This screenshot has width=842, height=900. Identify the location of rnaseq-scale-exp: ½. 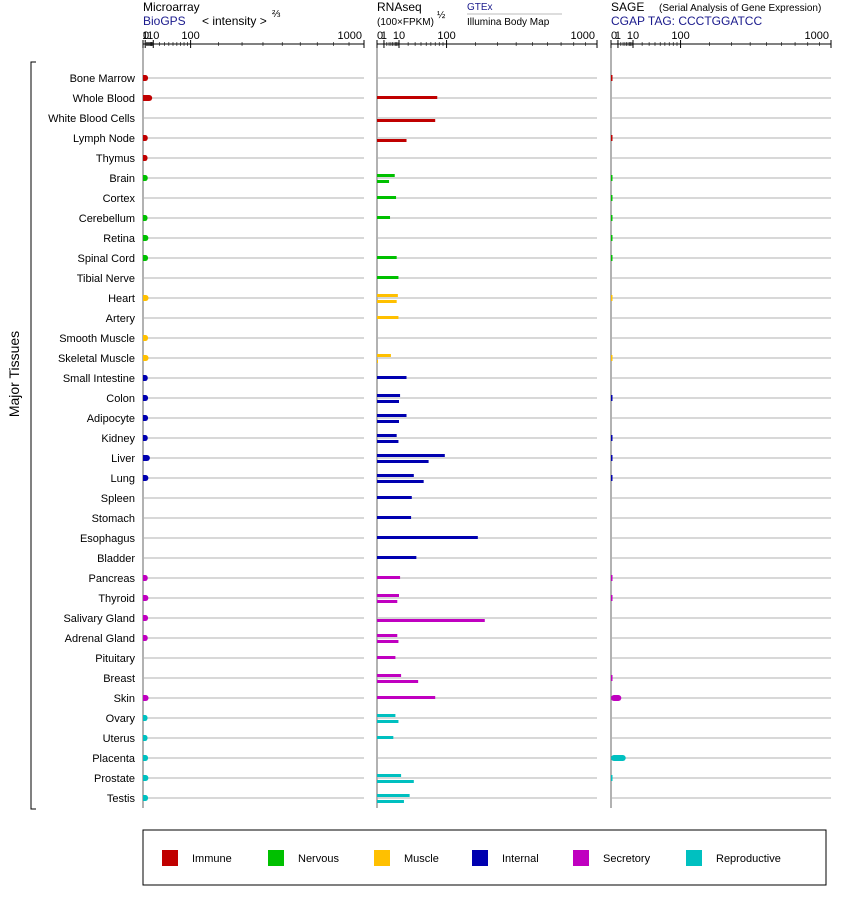
(441, 15).